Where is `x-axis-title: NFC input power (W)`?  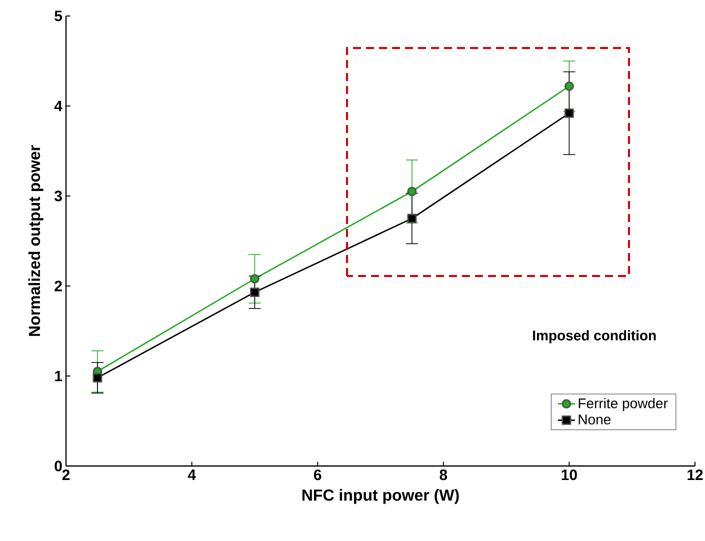 x-axis-title: NFC input power (W) is located at coordinates (380, 496).